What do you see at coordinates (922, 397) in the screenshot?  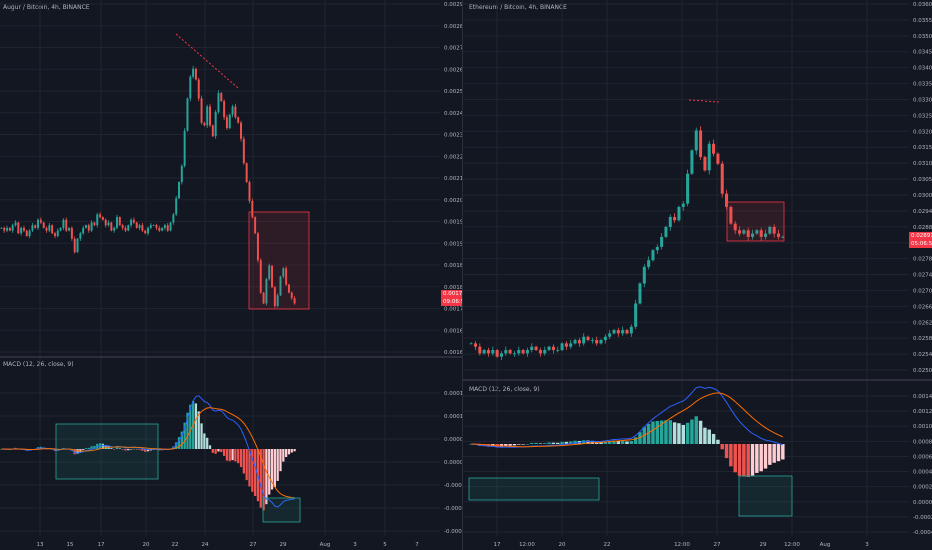 I see `macd-axis-label: 0.001400` at bounding box center [922, 397].